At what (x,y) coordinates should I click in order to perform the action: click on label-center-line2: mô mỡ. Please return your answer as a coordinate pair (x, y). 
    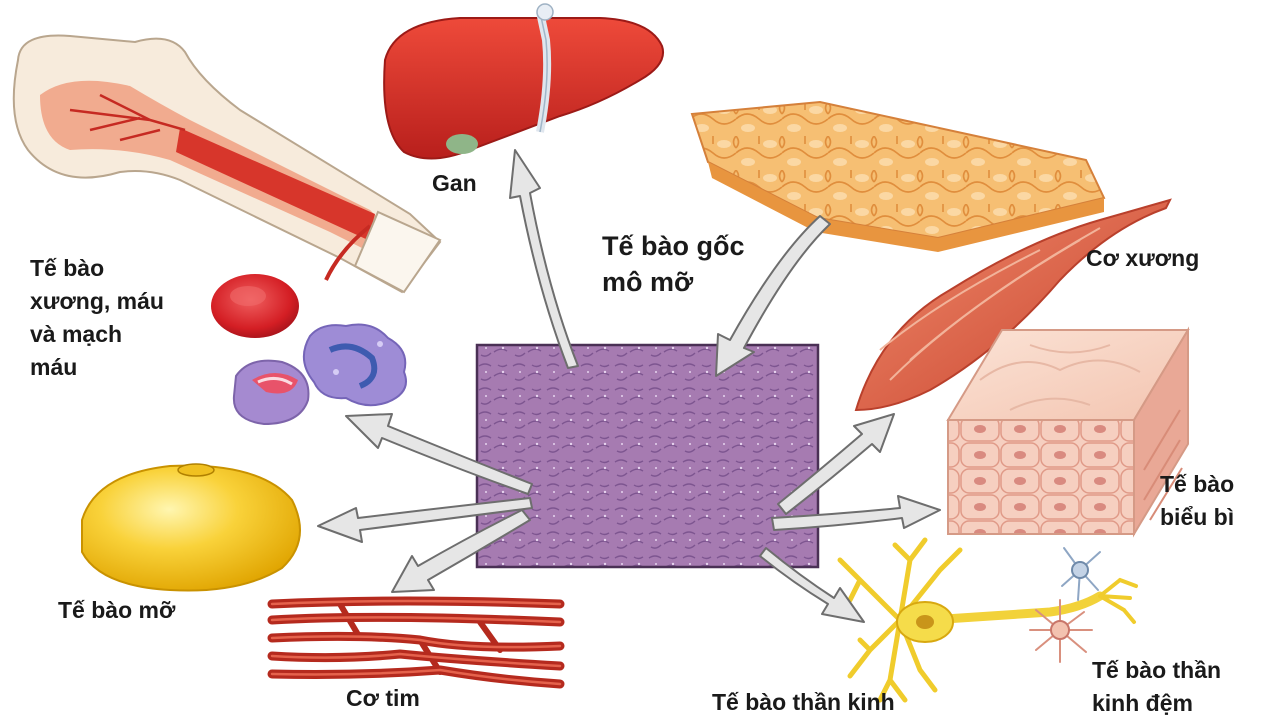
    Looking at the image, I should click on (648, 282).